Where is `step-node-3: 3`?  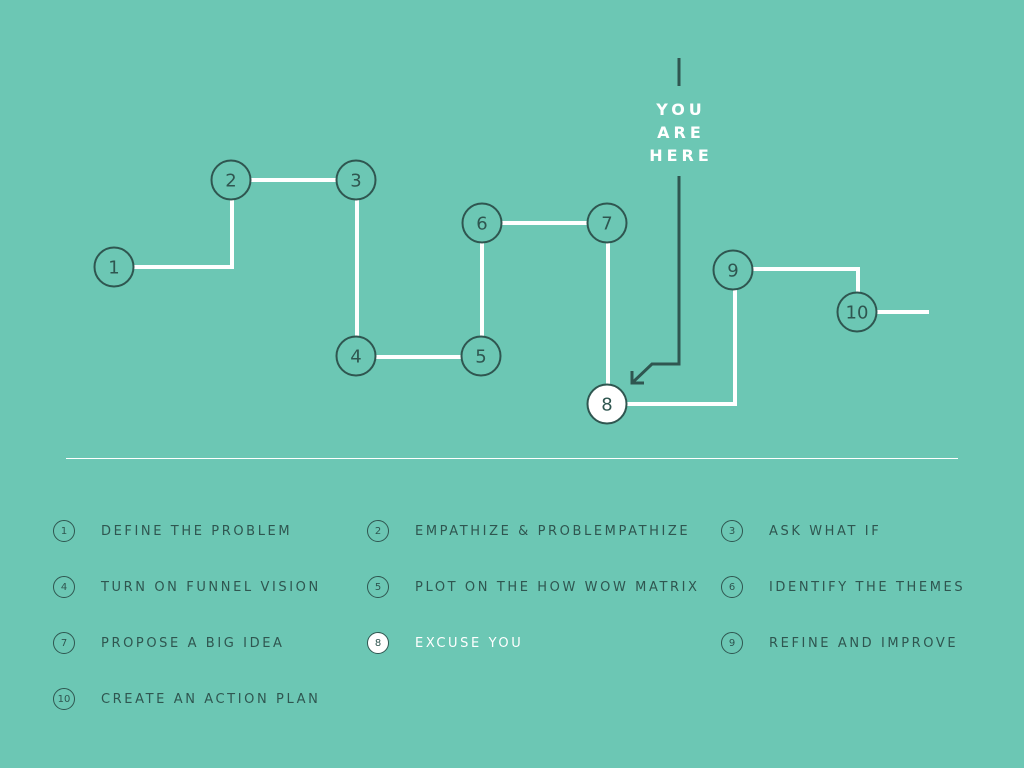 step-node-3: 3 is located at coordinates (356, 180).